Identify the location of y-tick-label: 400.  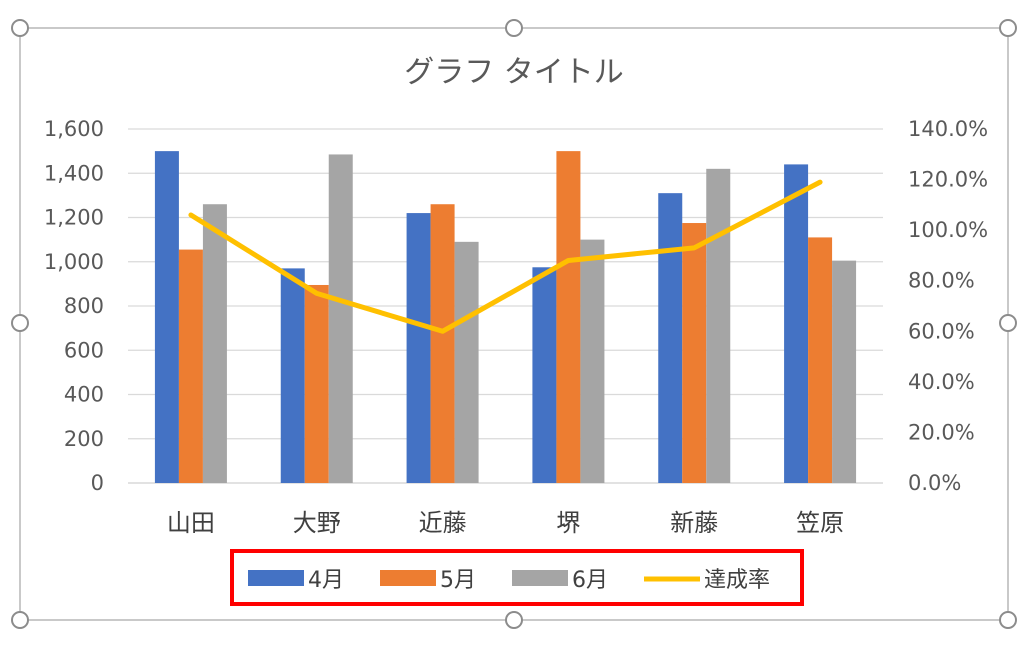
(84, 395).